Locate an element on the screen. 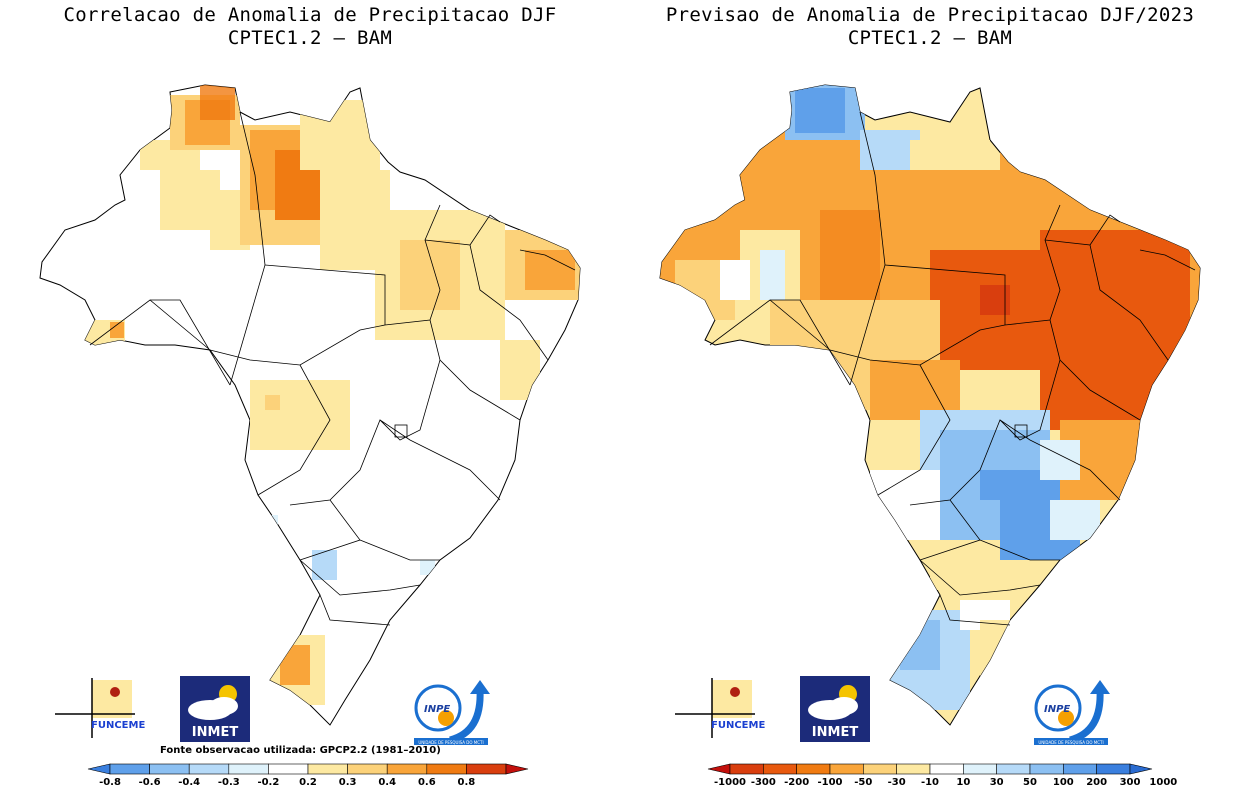 This screenshot has height=802, width=1240. correlation-title-line2: CPTEC1.2 – BAM is located at coordinates (310, 38).